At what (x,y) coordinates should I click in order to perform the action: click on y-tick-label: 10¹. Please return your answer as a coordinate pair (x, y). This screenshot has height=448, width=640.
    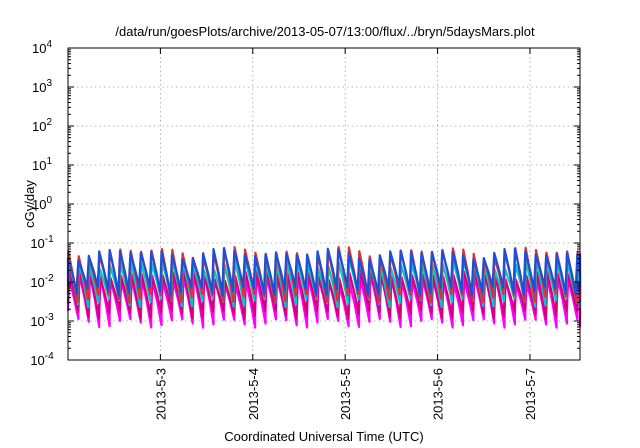
    Looking at the image, I should click on (42, 164).